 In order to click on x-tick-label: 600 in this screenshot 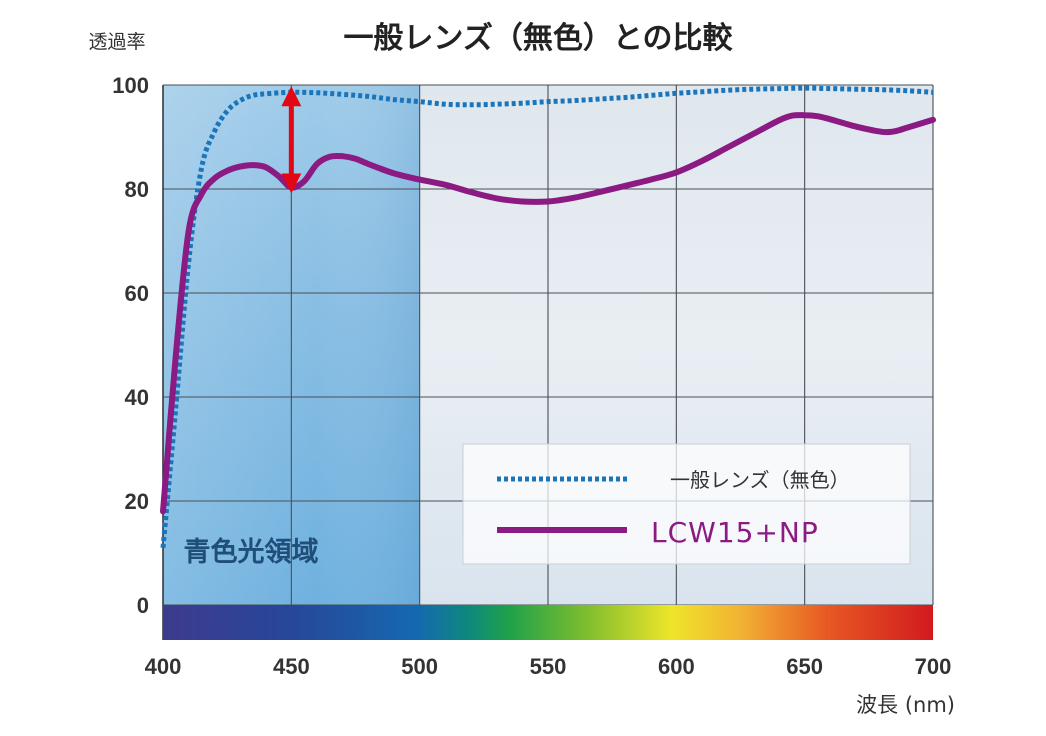, I will do `click(676, 666)`.